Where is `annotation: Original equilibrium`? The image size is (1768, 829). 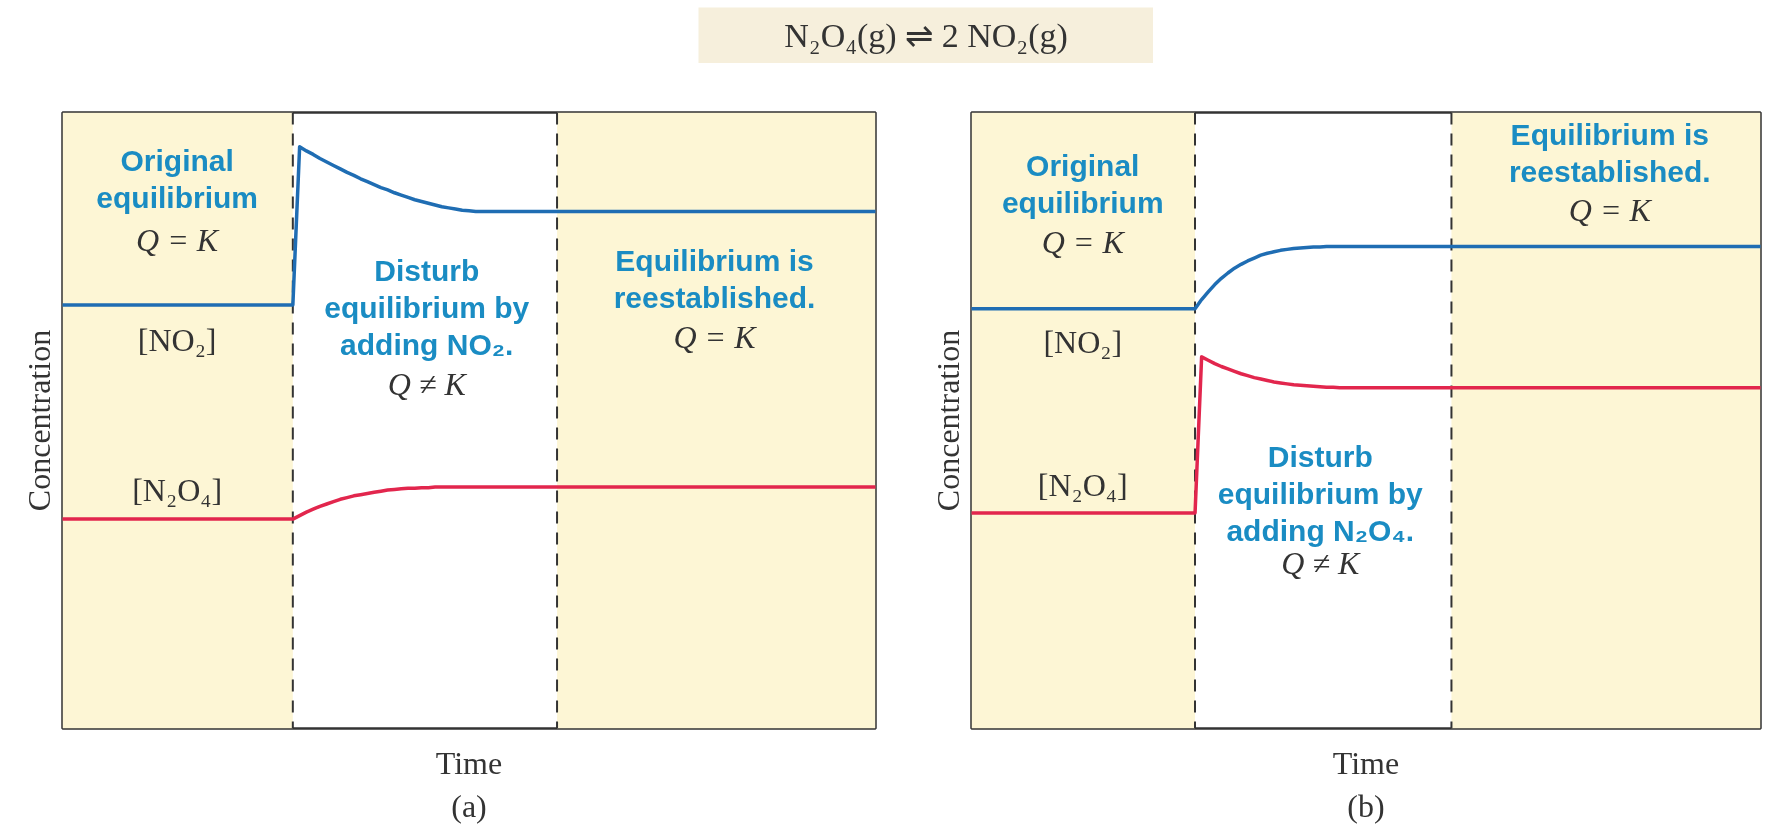
annotation: Original equilibrium is located at coordinates (177, 179).